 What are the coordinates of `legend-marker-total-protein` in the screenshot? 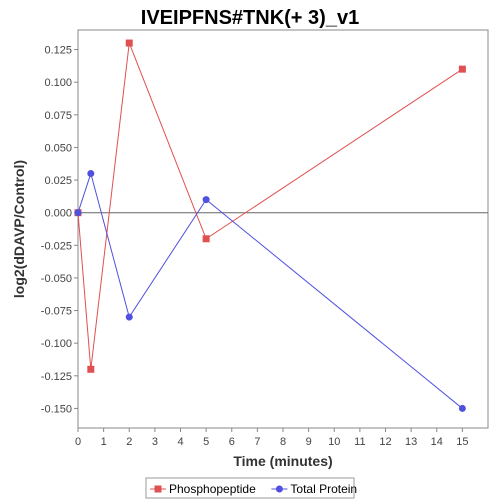 It's located at (279, 489).